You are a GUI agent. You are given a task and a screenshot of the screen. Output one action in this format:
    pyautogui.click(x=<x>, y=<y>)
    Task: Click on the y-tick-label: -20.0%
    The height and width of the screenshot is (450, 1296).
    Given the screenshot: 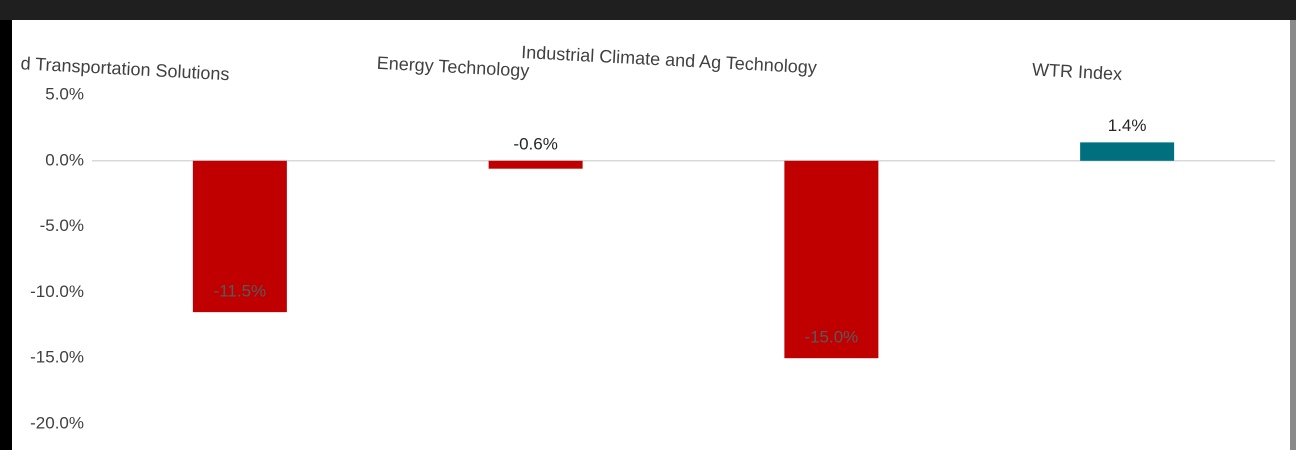 What is the action you would take?
    pyautogui.click(x=57, y=422)
    